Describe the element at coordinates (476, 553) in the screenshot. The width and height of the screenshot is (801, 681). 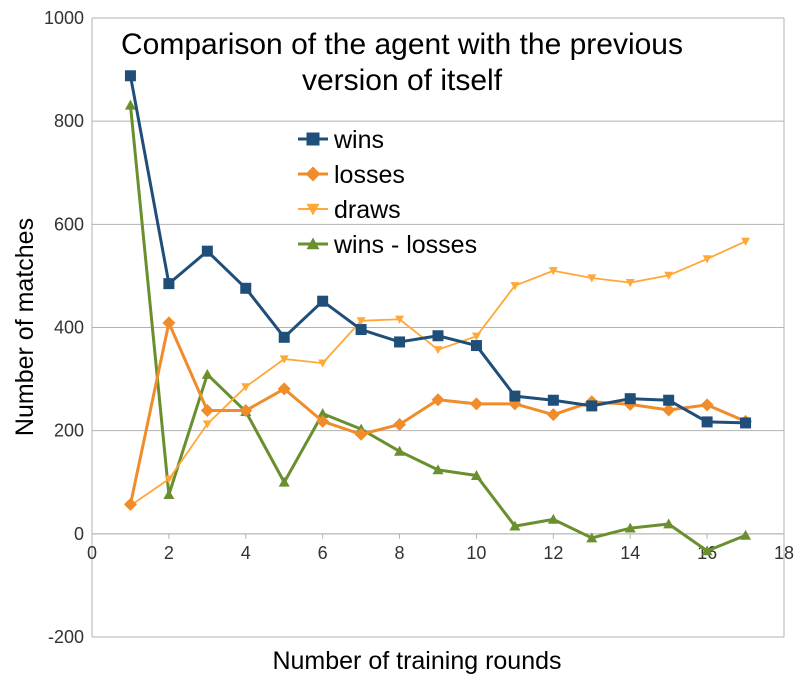
I see `x-tick-label: 10` at that location.